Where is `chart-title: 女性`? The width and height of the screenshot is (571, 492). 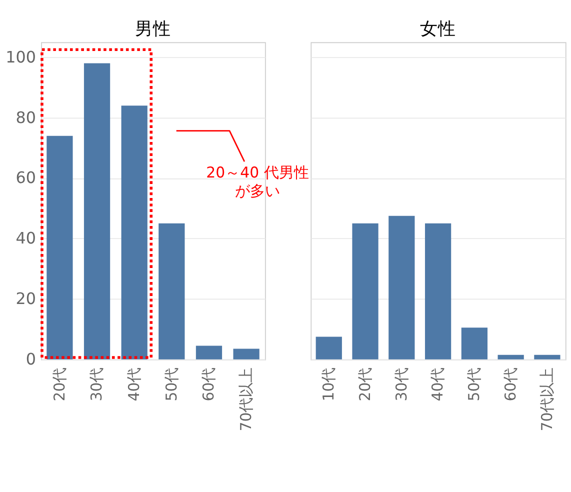 chart-title: 女性 is located at coordinates (438, 30).